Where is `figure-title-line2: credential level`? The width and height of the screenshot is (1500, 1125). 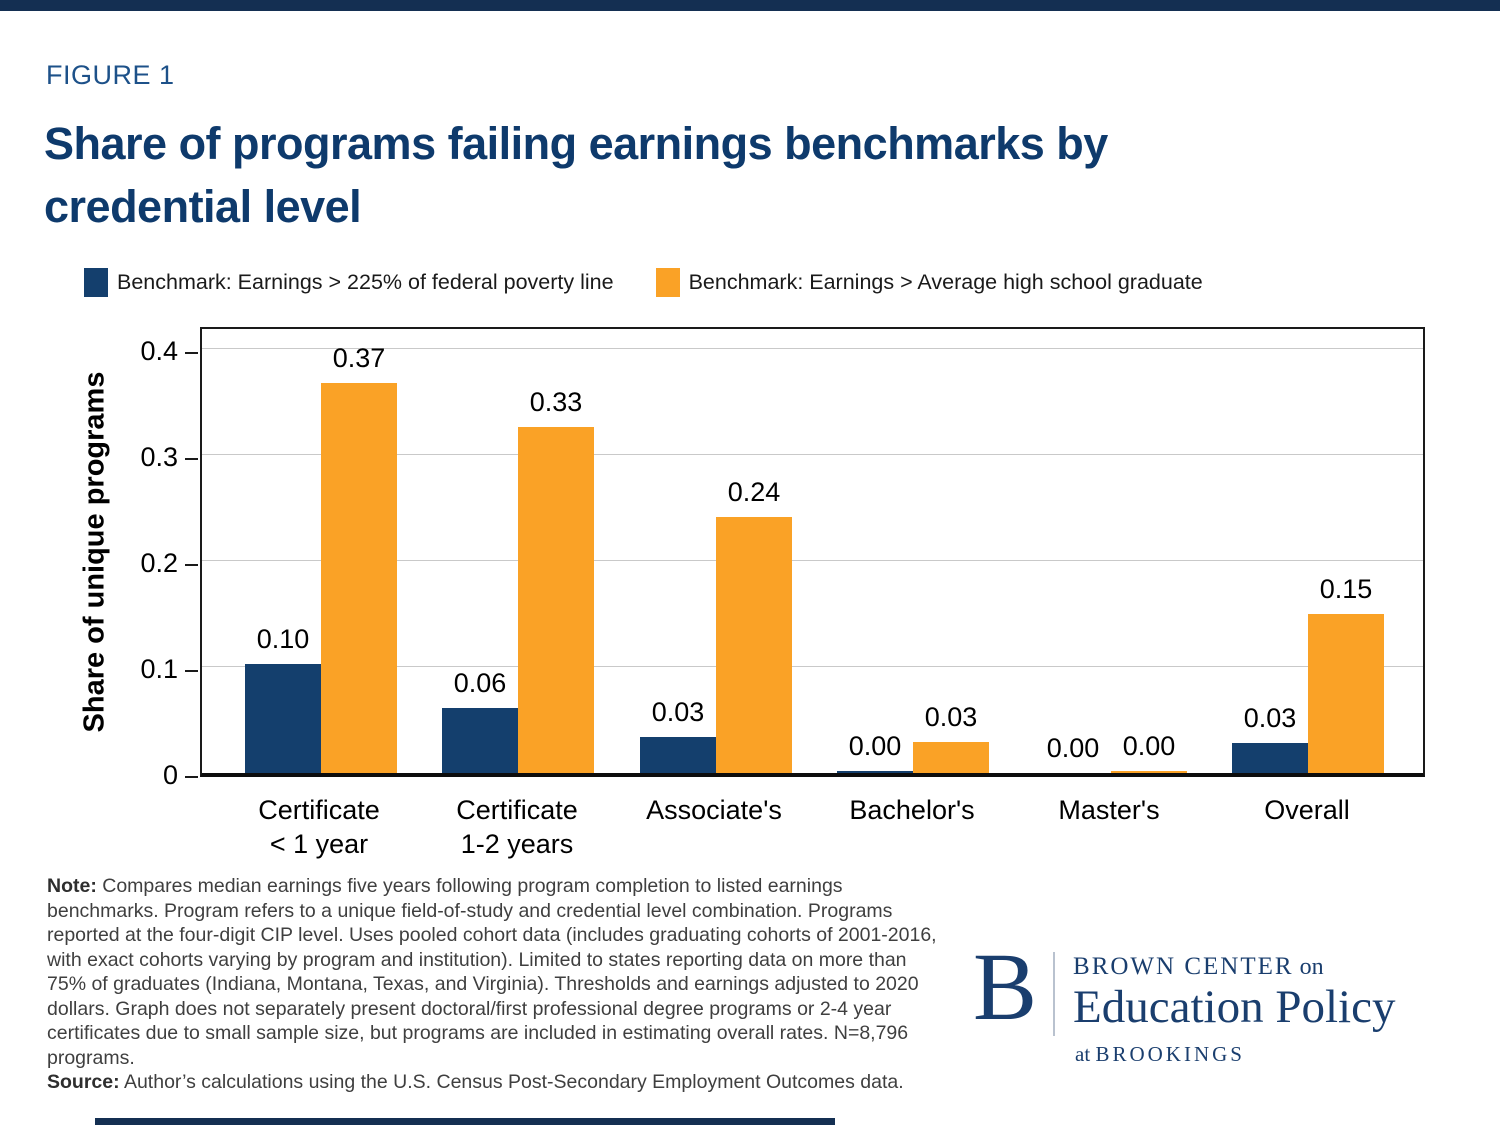
figure-title-line2: credential level is located at coordinates (203, 206).